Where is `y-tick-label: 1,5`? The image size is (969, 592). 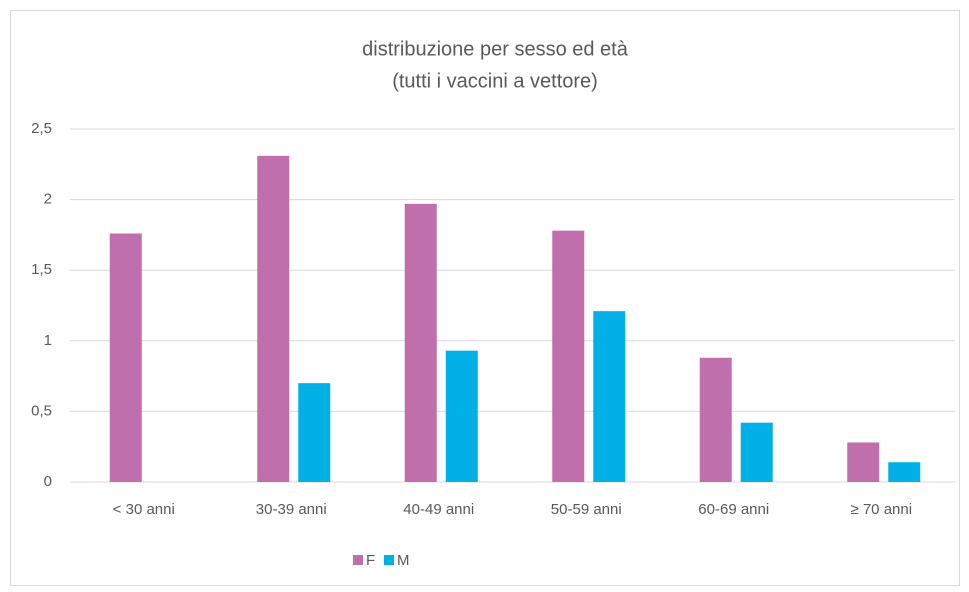 y-tick-label: 1,5 is located at coordinates (41, 269).